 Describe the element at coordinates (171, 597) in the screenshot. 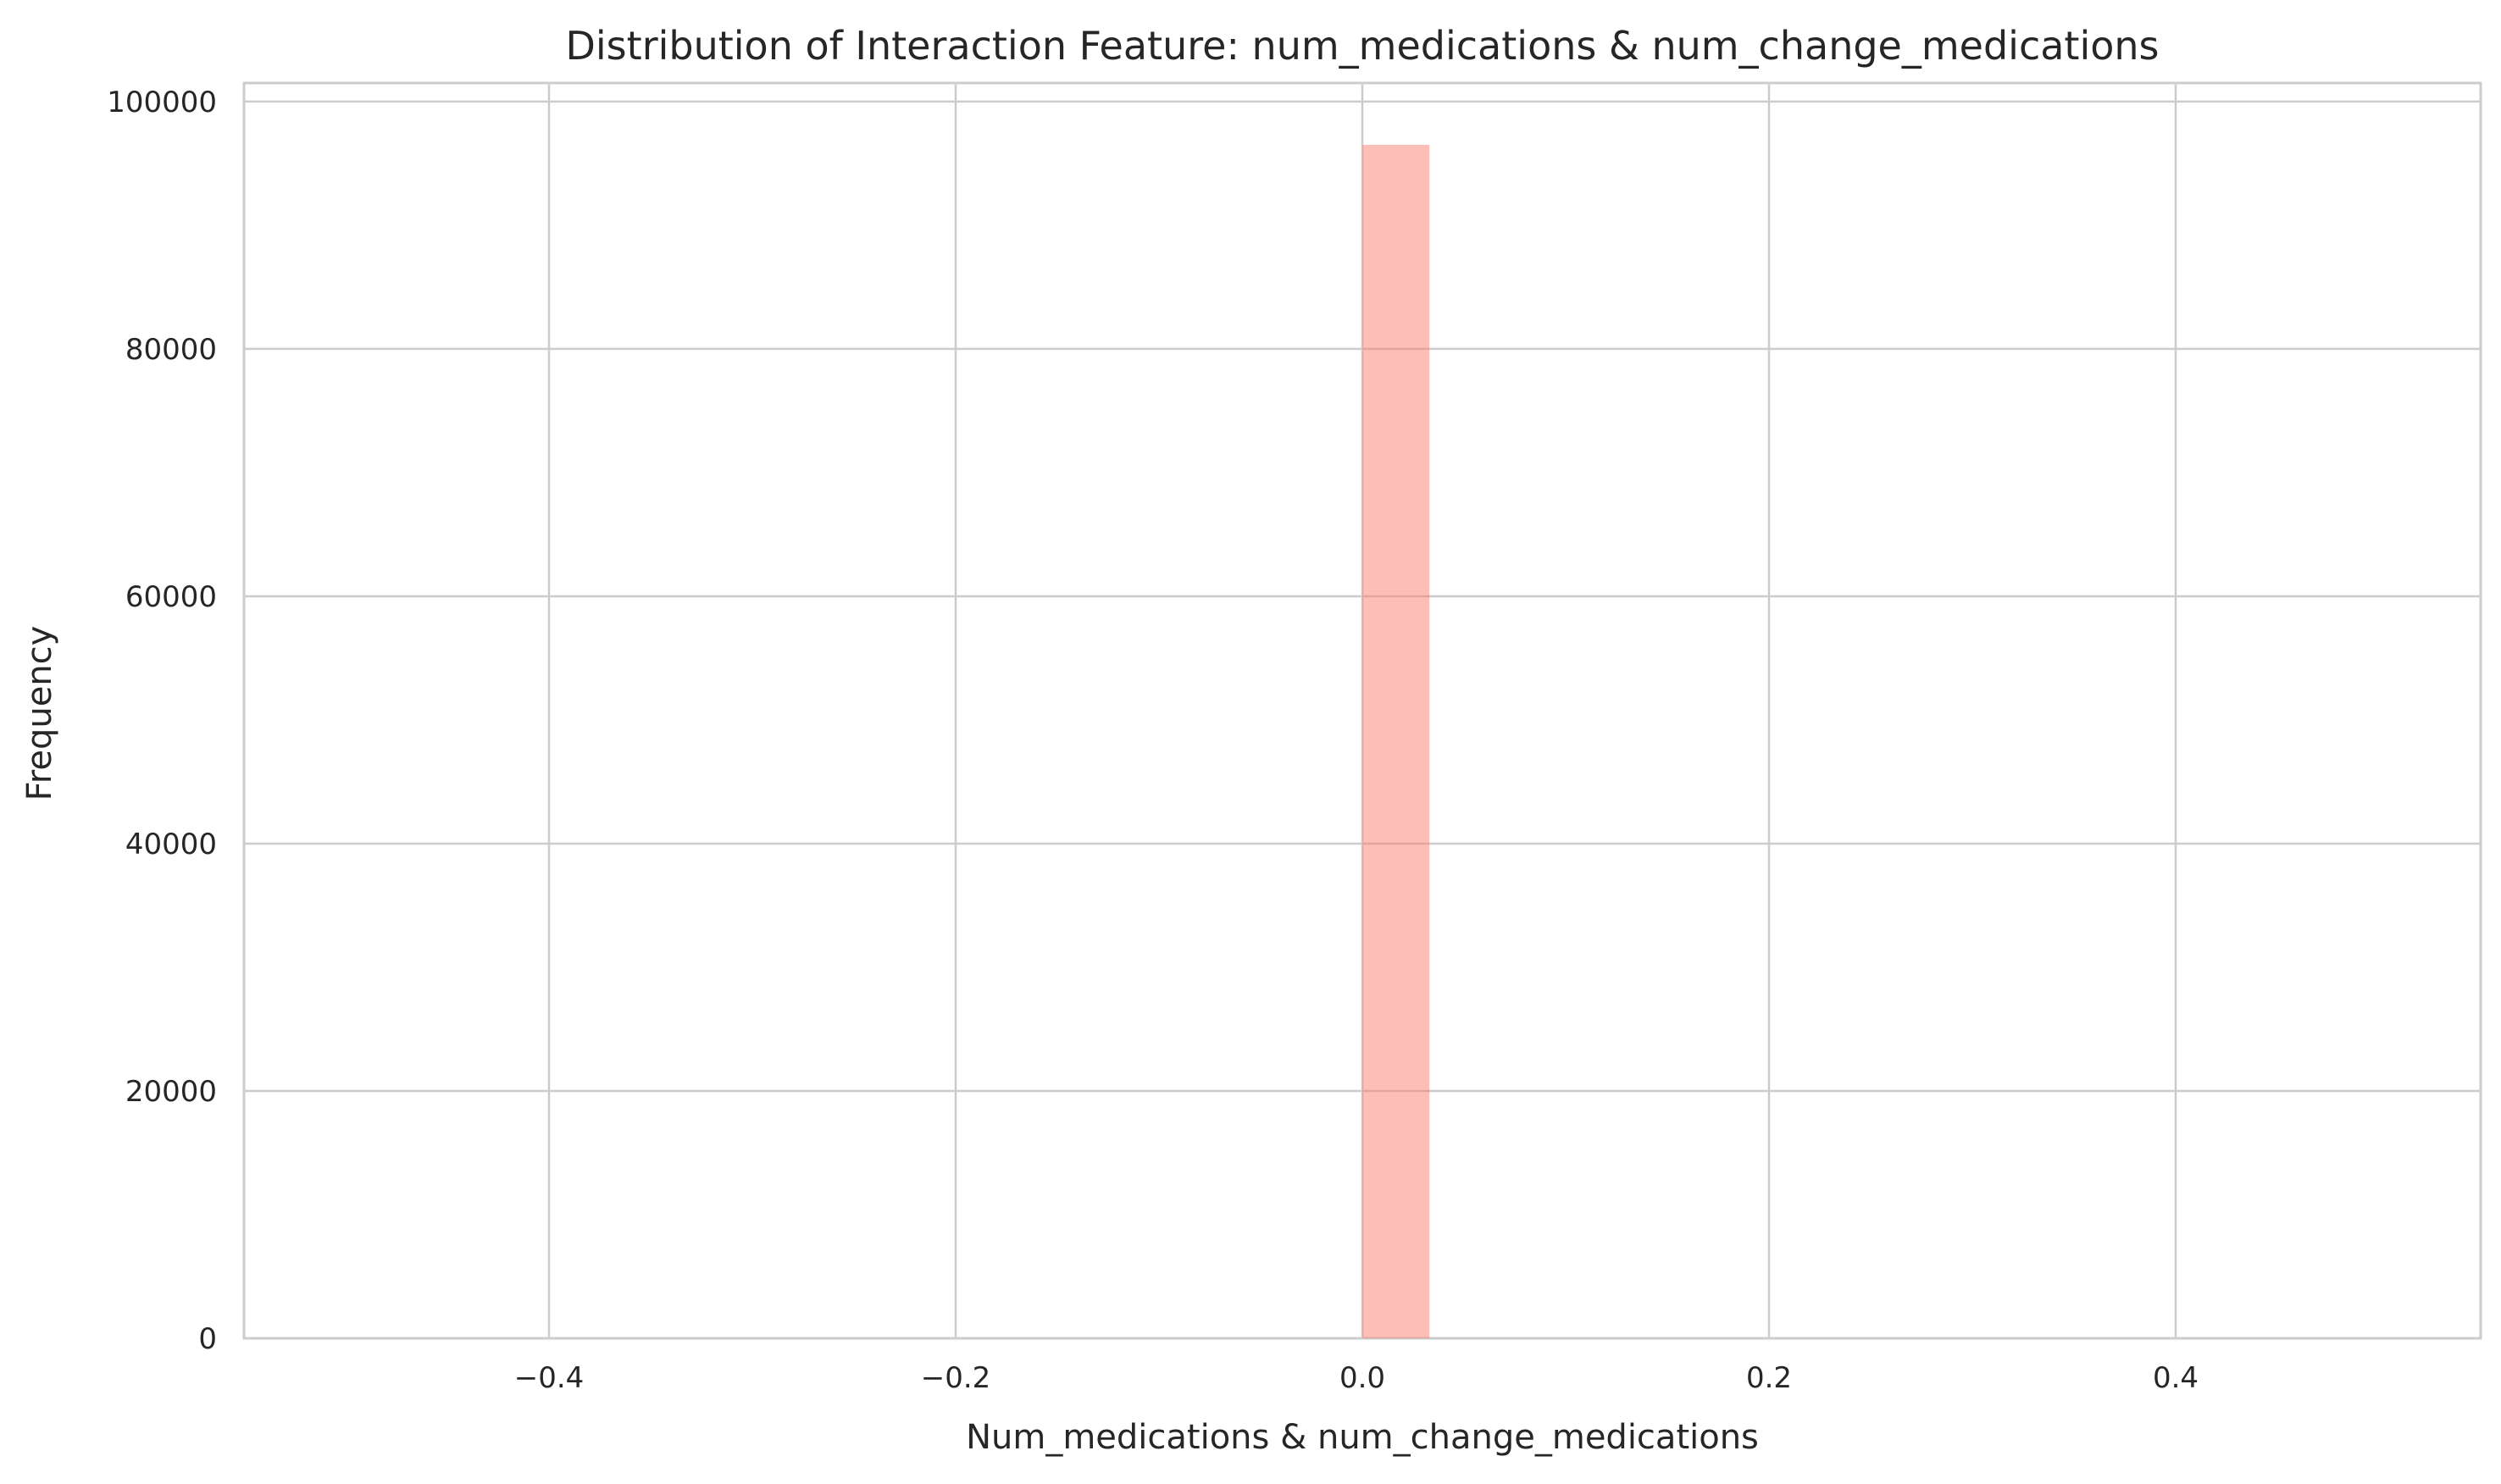

I see `y-tick-label: 60000` at that location.